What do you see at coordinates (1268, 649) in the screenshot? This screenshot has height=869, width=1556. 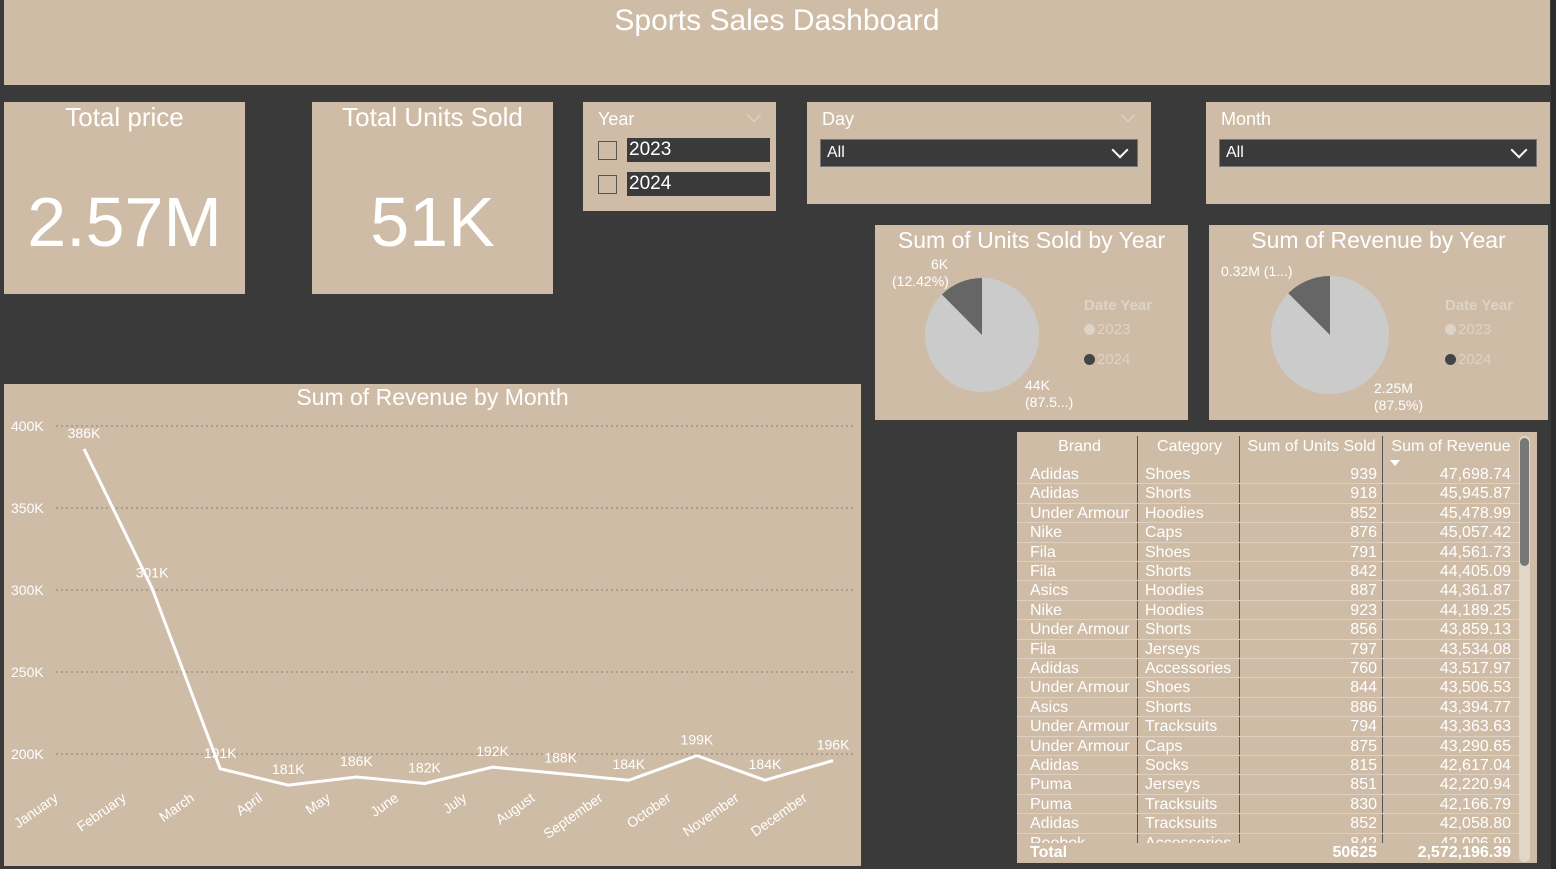 I see `table-row: Fila Jerseys 797 43,534.08` at bounding box center [1268, 649].